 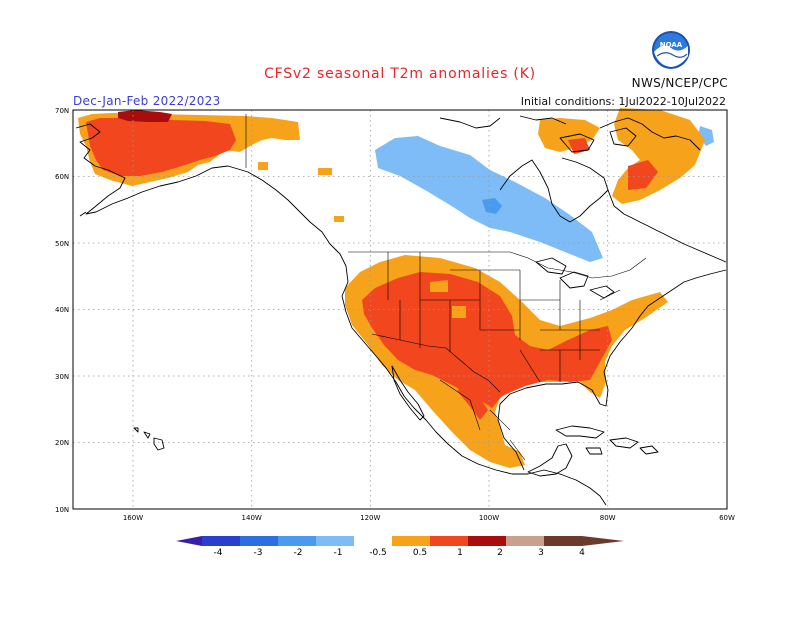 I want to click on lat-tick-label: 60N, so click(x=62, y=177).